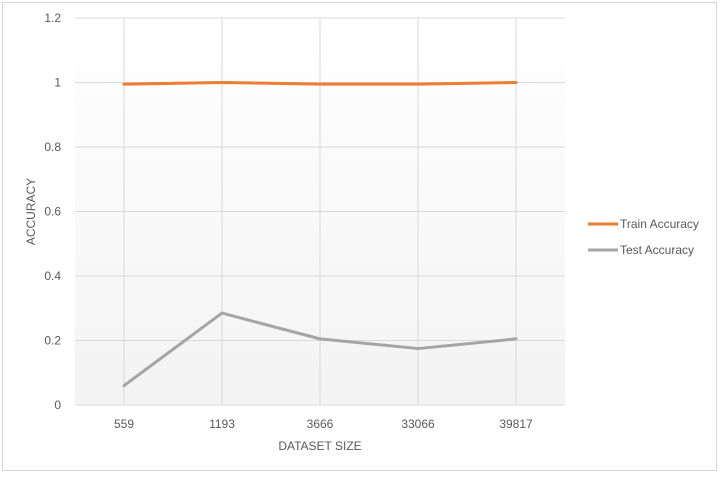  Describe the element at coordinates (516, 424) in the screenshot. I see `x-tick-label: 39817` at that location.